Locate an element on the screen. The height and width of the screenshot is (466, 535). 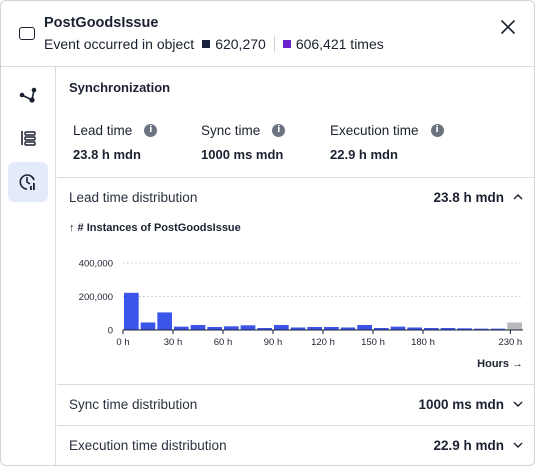
metric-label: Lead time is located at coordinates (103, 130).